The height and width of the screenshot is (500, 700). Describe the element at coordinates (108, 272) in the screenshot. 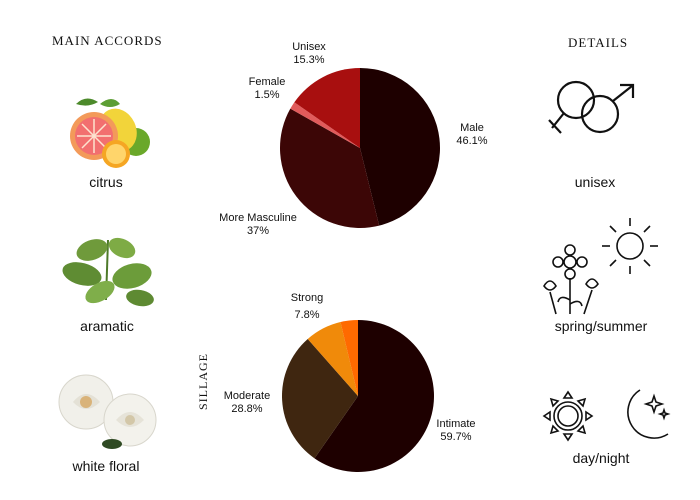

I see `mint-leaves-image` at that location.